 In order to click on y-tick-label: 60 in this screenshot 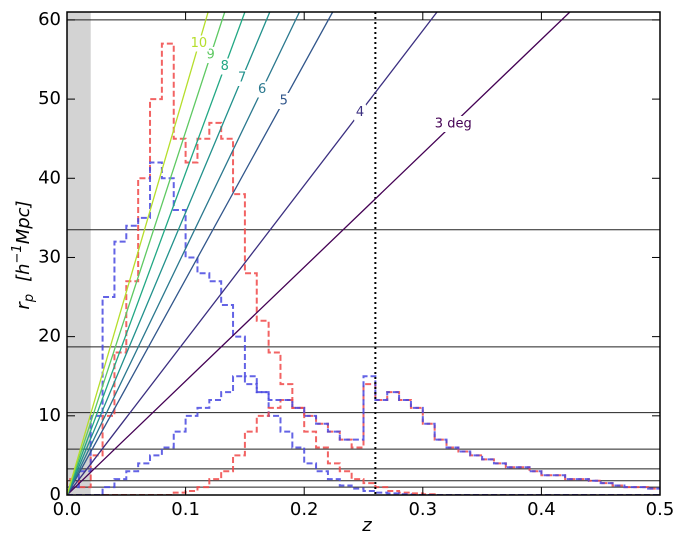, I will do `click(49, 19)`.